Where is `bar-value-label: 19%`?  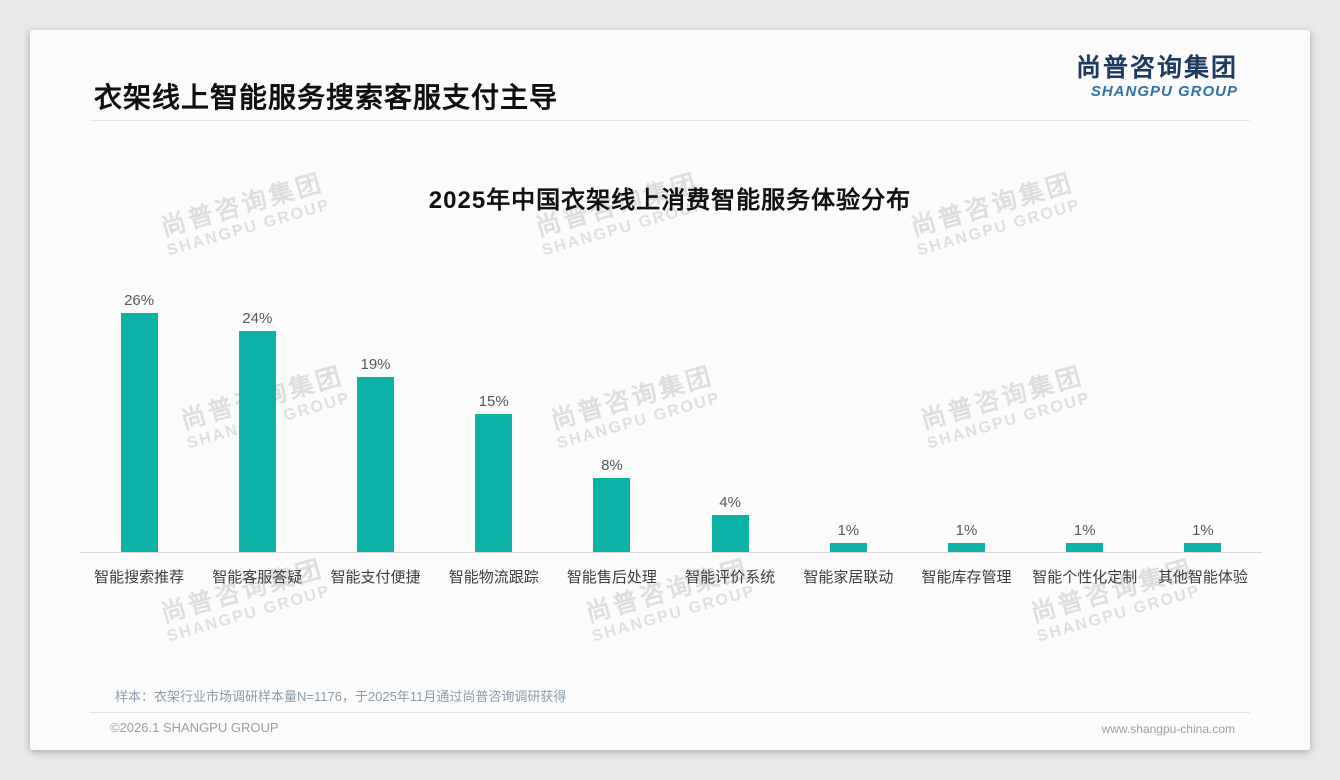 bar-value-label: 19% is located at coordinates (375, 364).